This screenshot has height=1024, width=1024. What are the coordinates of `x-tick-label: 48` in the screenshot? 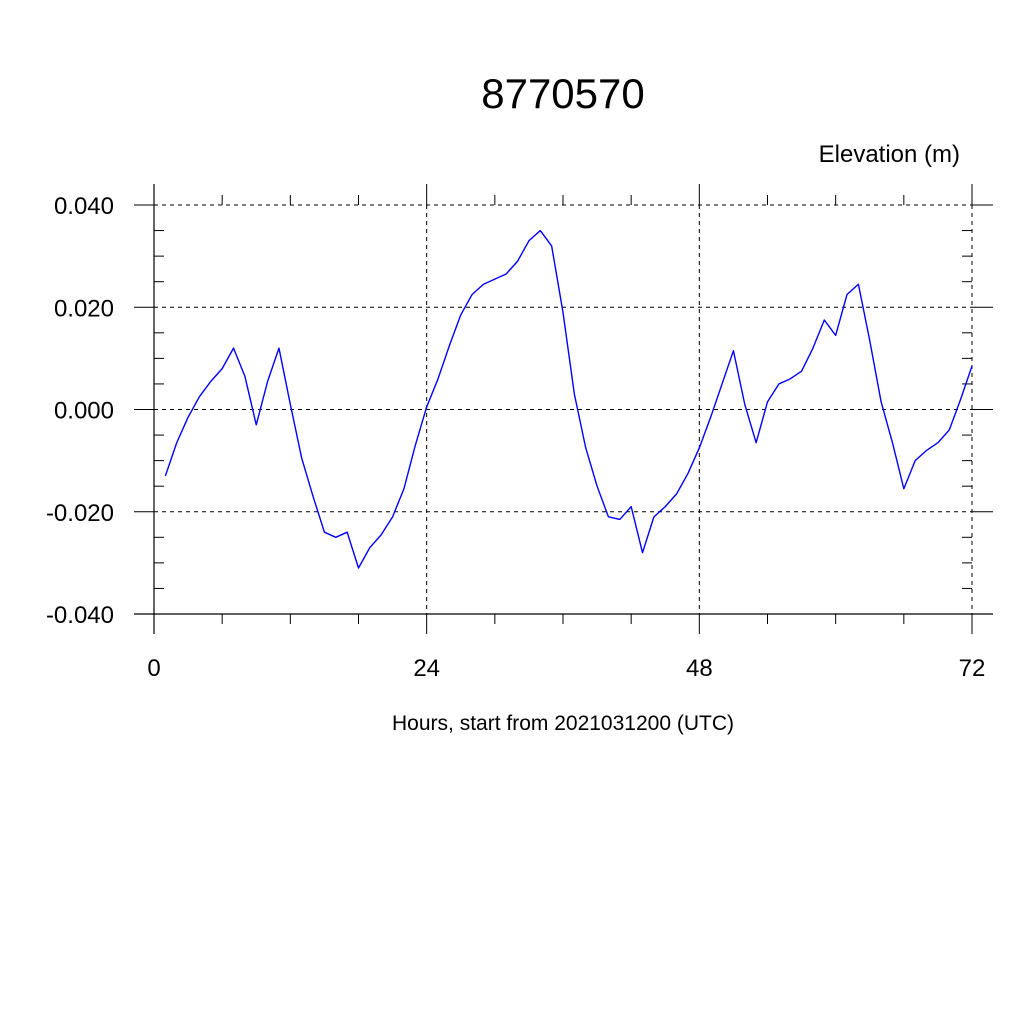 It's located at (699, 668).